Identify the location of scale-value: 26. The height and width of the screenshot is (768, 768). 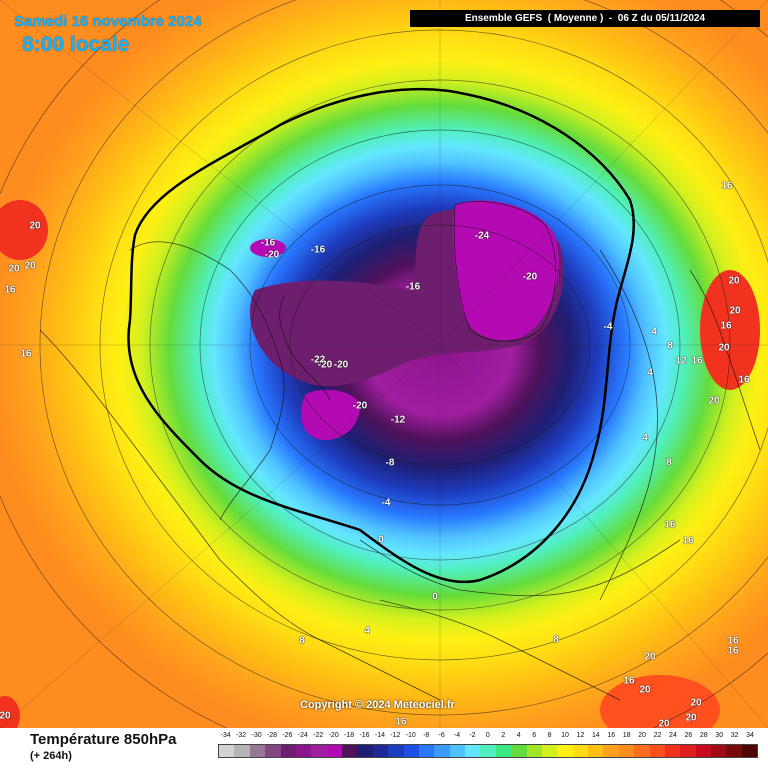
(688, 735).